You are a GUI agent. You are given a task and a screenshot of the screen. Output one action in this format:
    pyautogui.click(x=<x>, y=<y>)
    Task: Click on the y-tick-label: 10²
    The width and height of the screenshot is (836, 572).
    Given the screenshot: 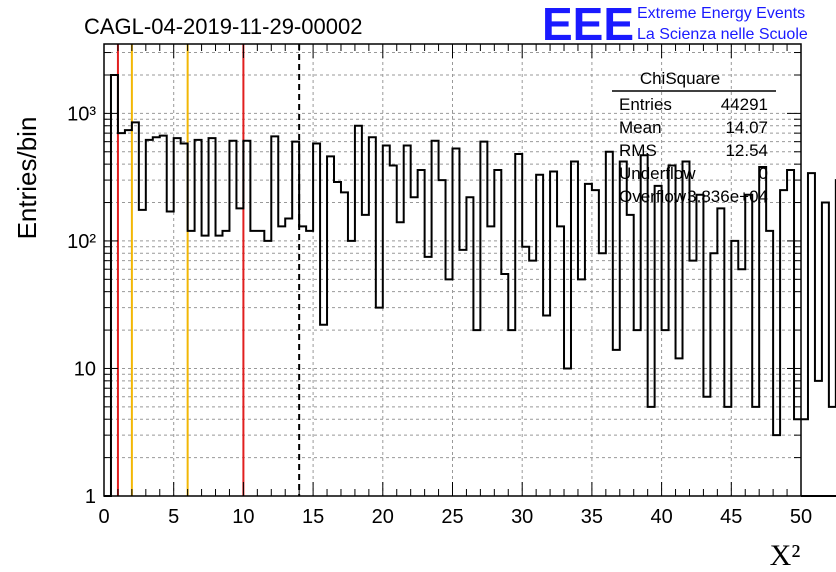 What is the action you would take?
    pyautogui.click(x=81, y=242)
    